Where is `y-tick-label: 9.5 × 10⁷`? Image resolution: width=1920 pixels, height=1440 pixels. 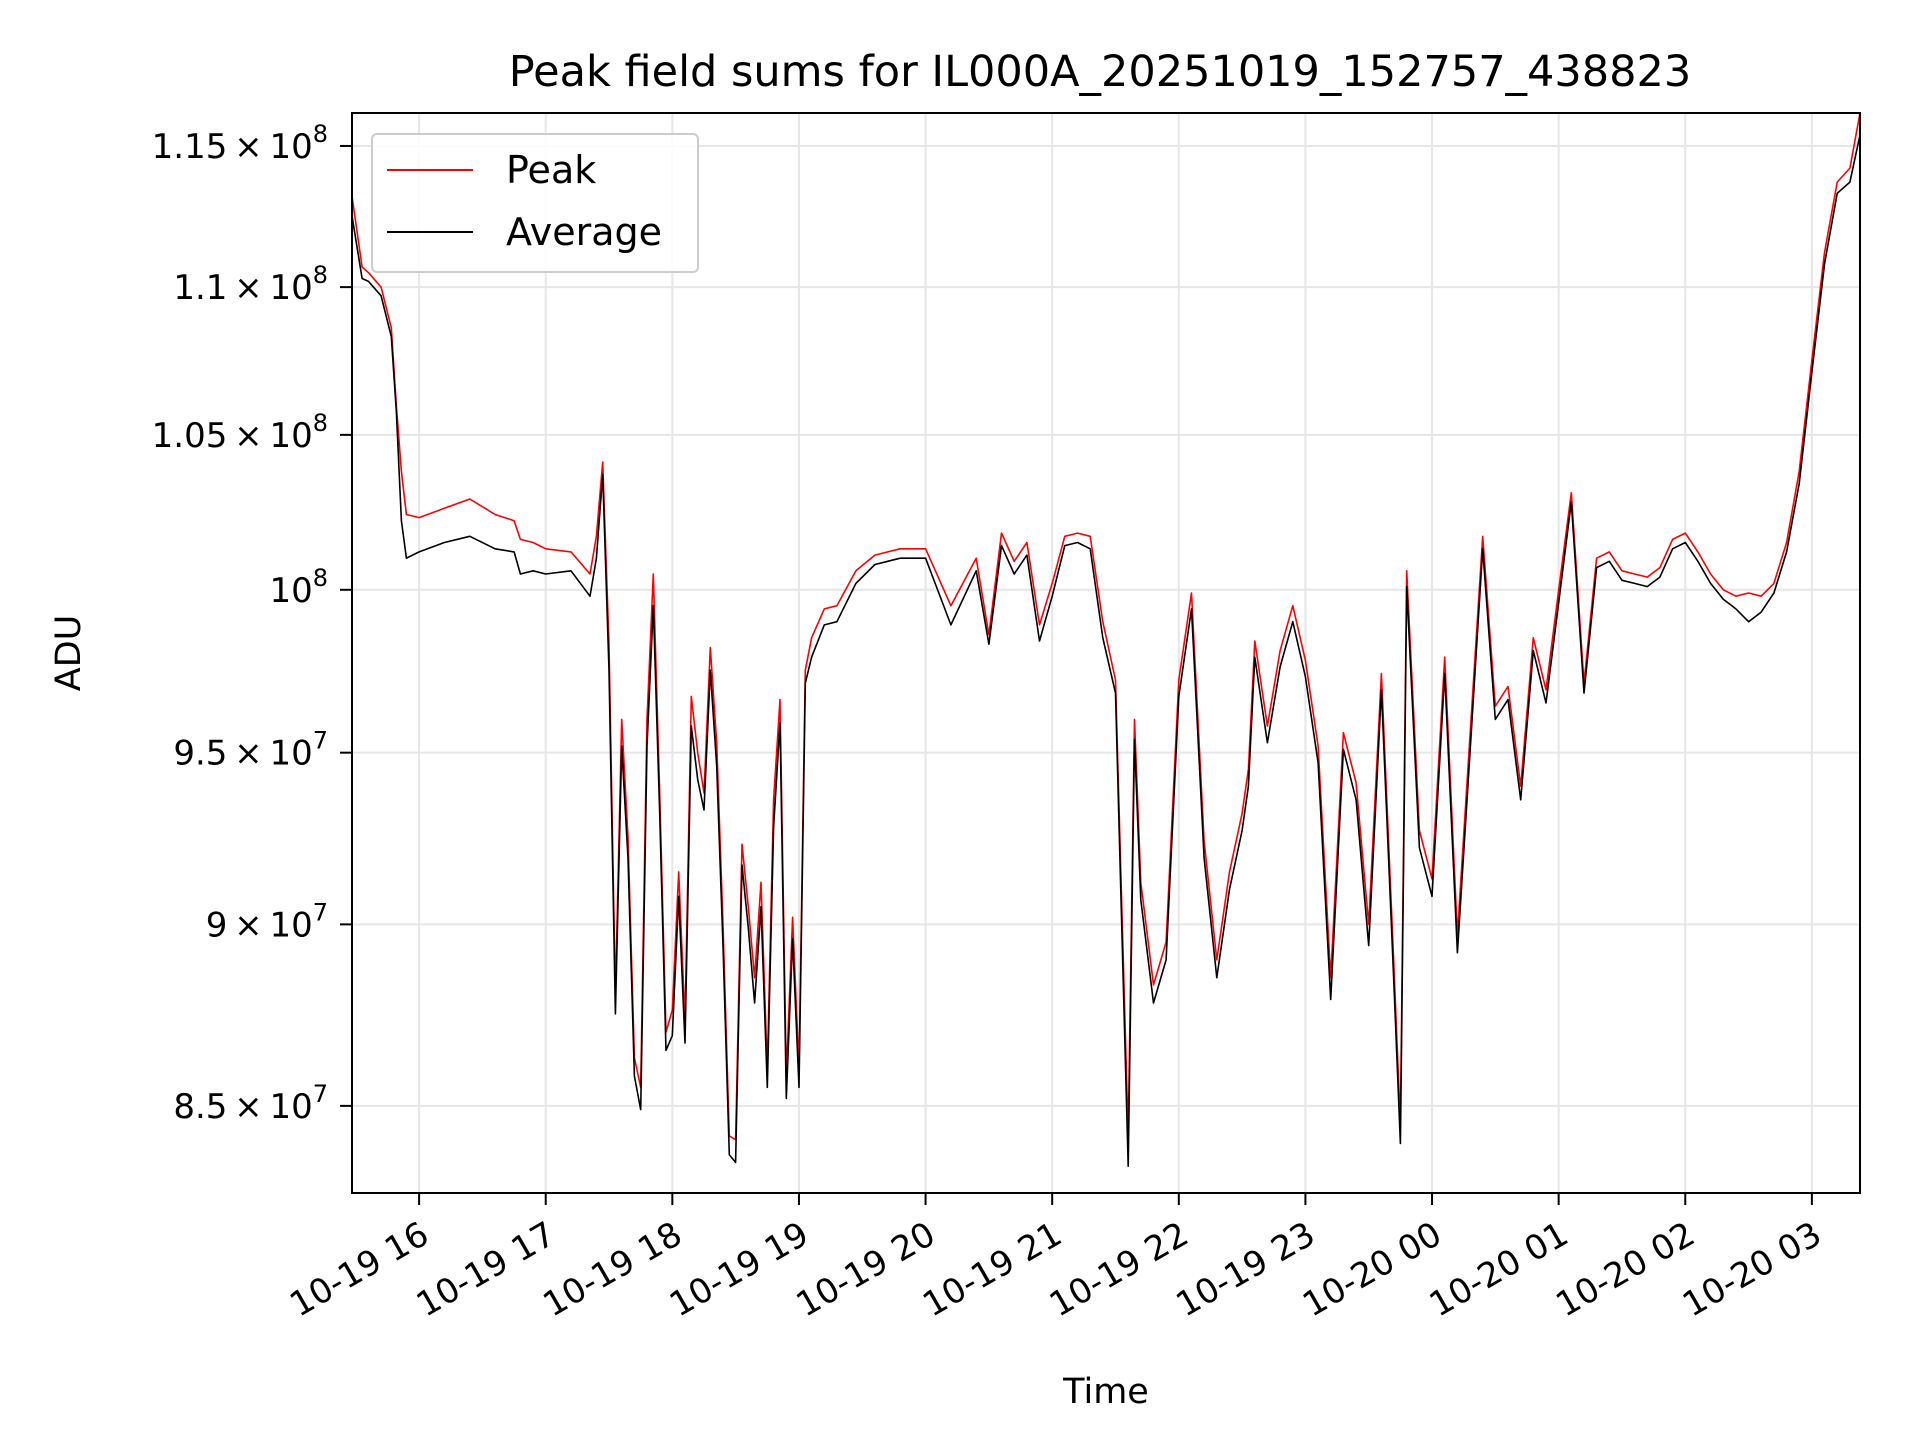 y-tick-label: 9.5 × 10⁷ is located at coordinates (250, 750).